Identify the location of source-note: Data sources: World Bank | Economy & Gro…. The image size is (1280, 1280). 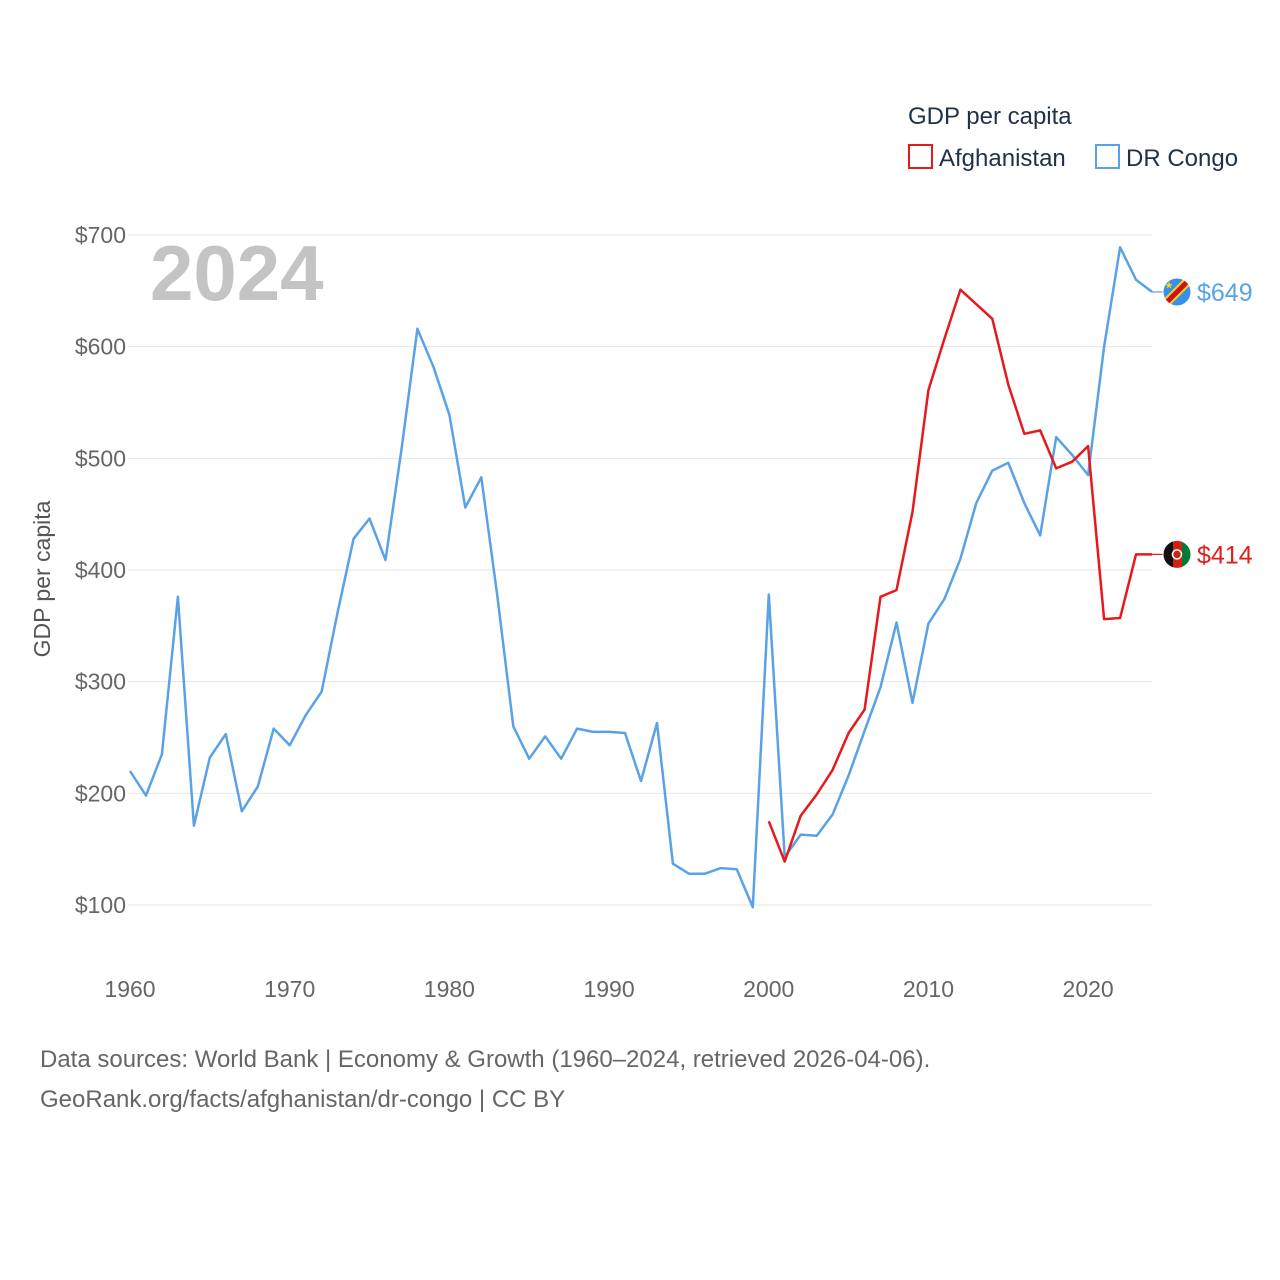
(485, 1080).